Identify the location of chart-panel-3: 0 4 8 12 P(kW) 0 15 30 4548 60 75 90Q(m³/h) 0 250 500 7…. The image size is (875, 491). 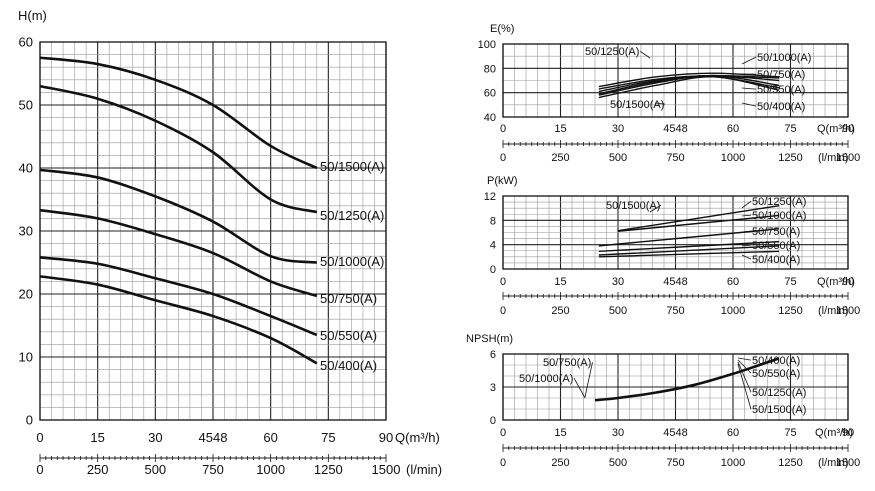
(672, 246).